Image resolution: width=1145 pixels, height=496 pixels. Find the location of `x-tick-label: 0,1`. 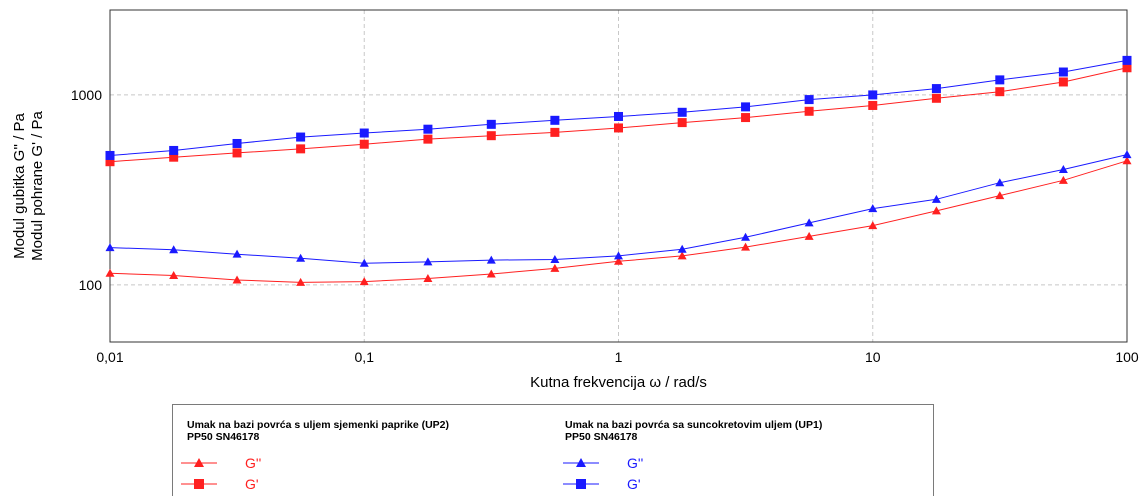

x-tick-label: 0,1 is located at coordinates (365, 357).